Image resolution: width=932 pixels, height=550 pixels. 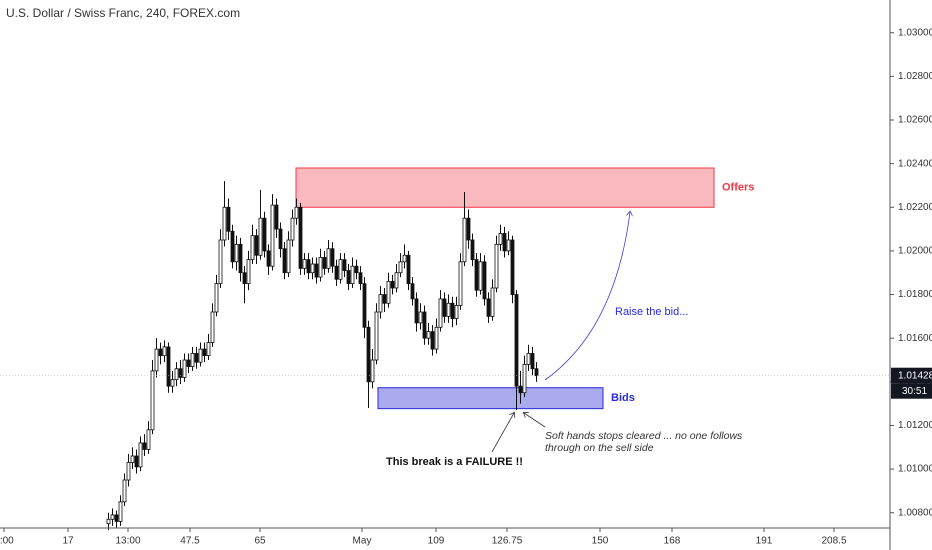 What do you see at coordinates (260, 541) in the screenshot?
I see `x-tick-label: 65` at bounding box center [260, 541].